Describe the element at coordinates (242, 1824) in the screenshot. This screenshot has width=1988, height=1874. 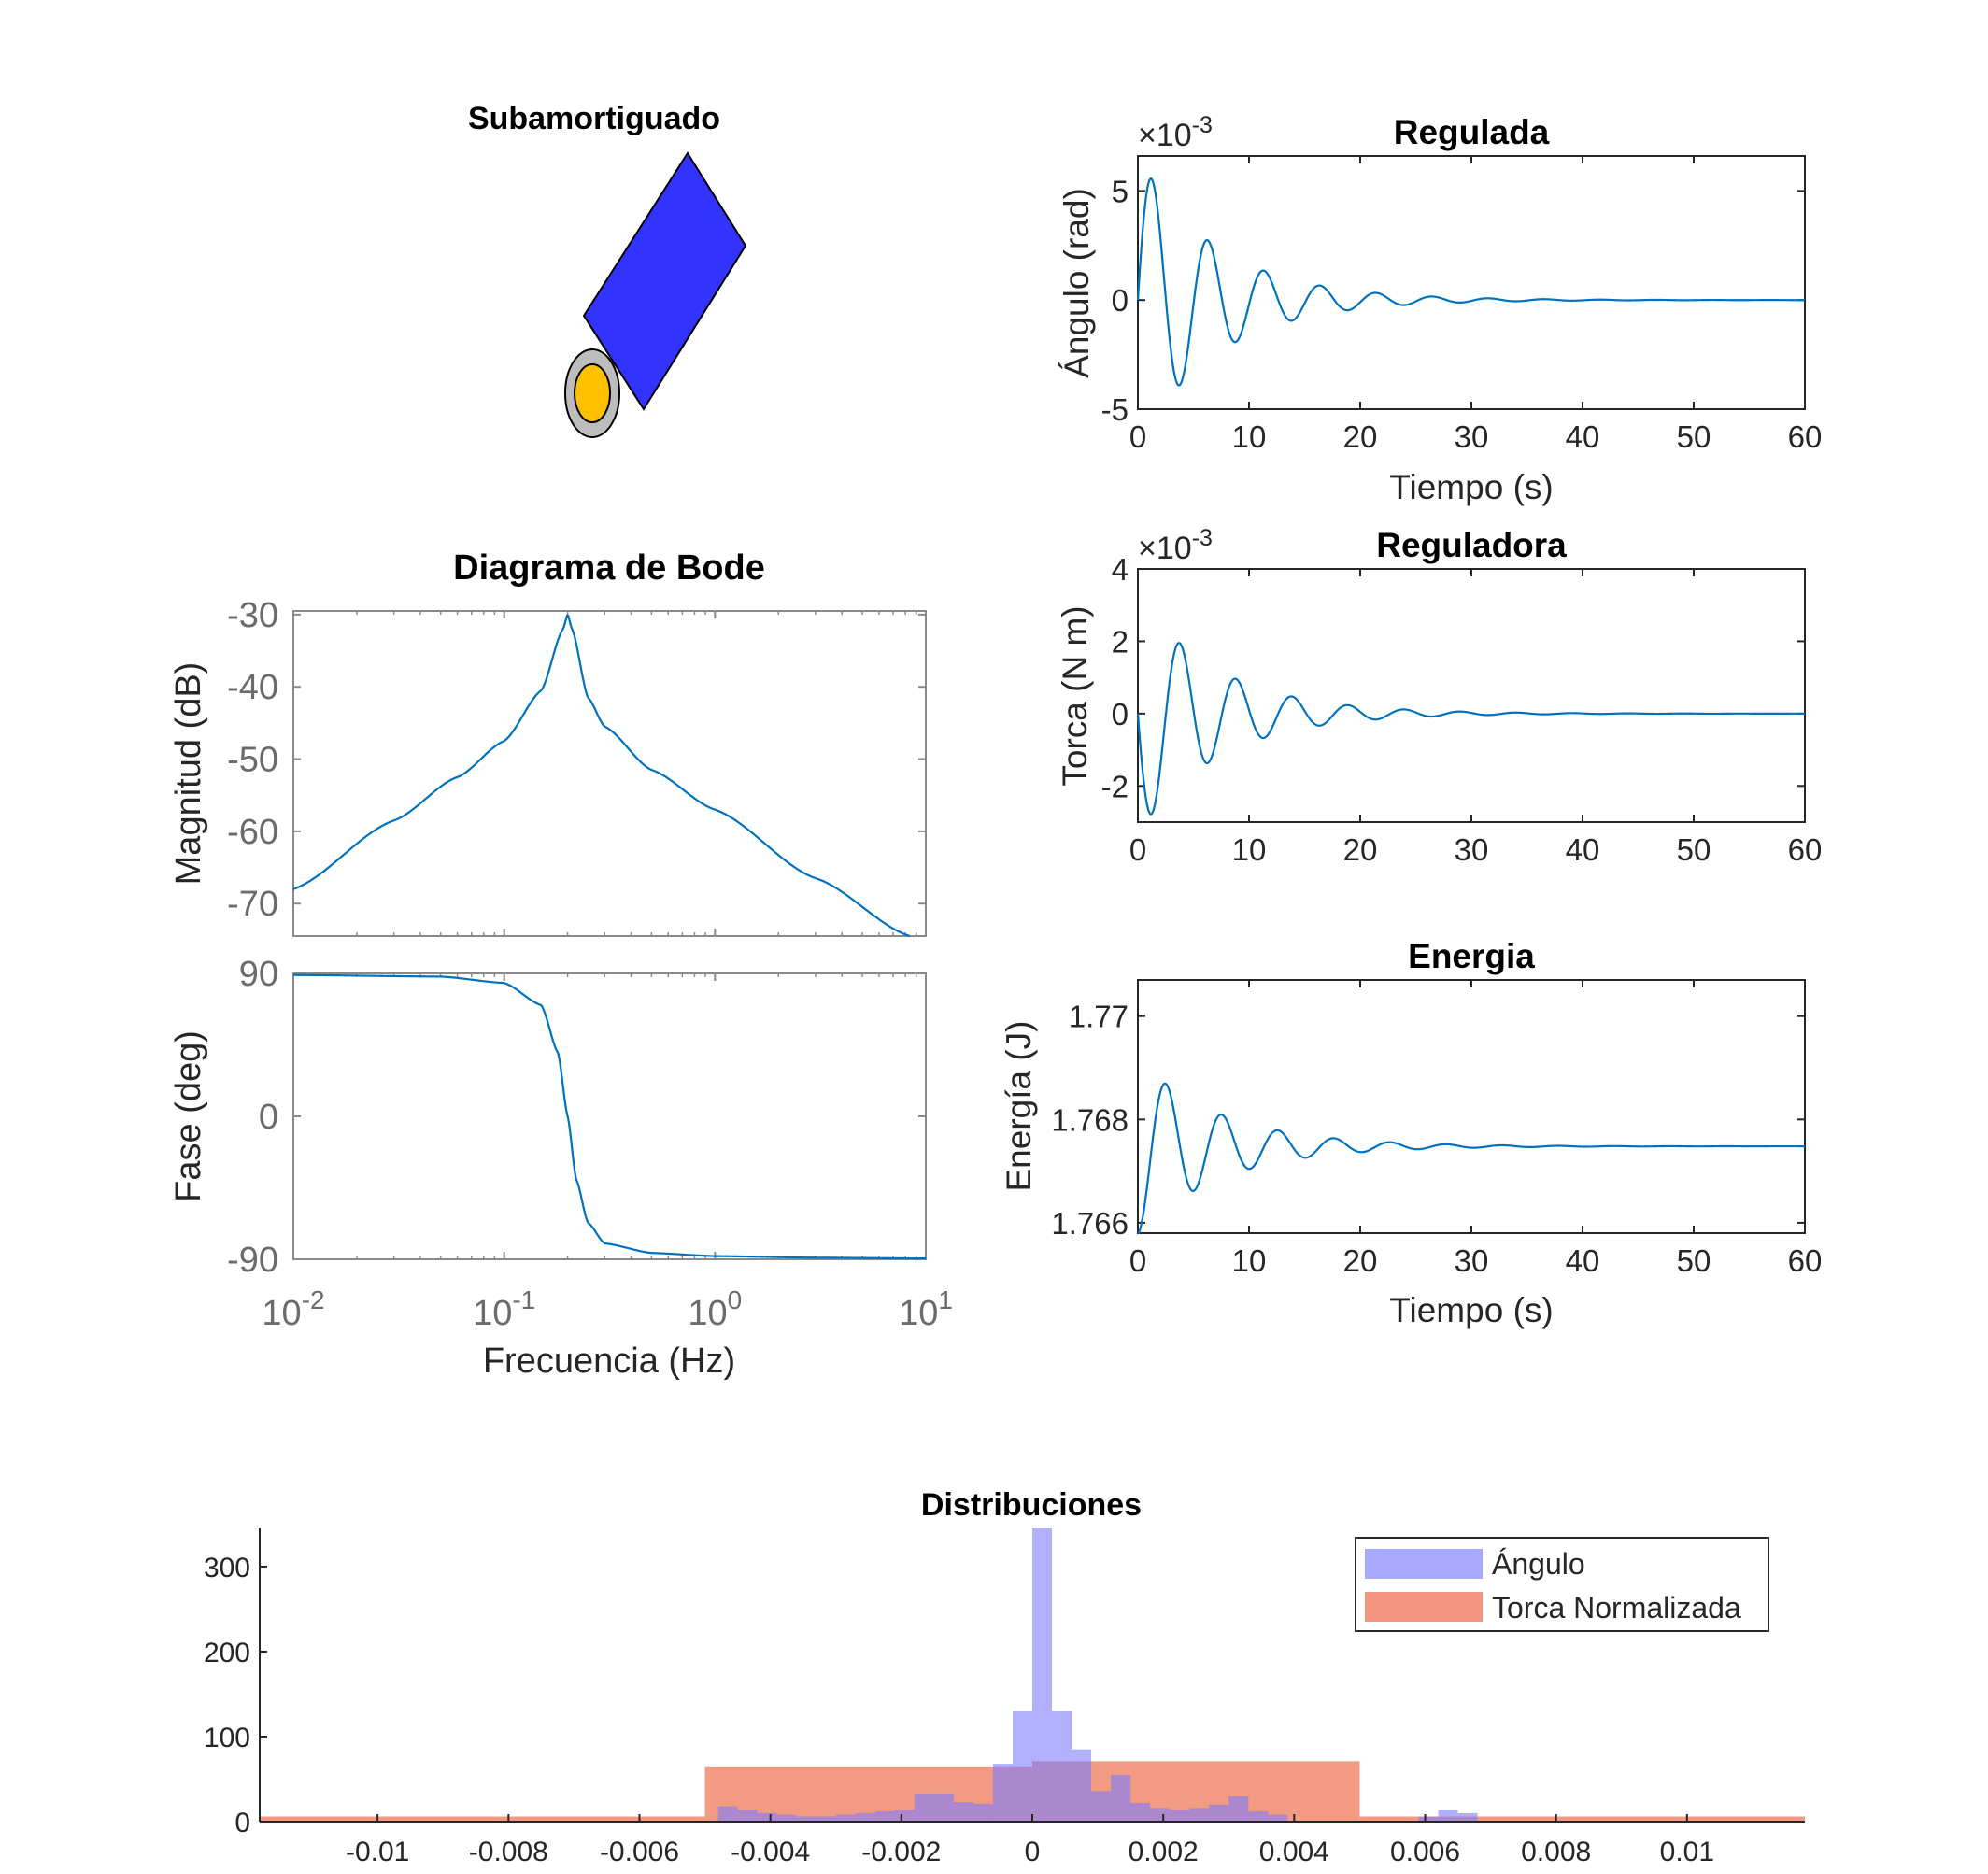
I see `hist-y-tick-label: 0` at that location.